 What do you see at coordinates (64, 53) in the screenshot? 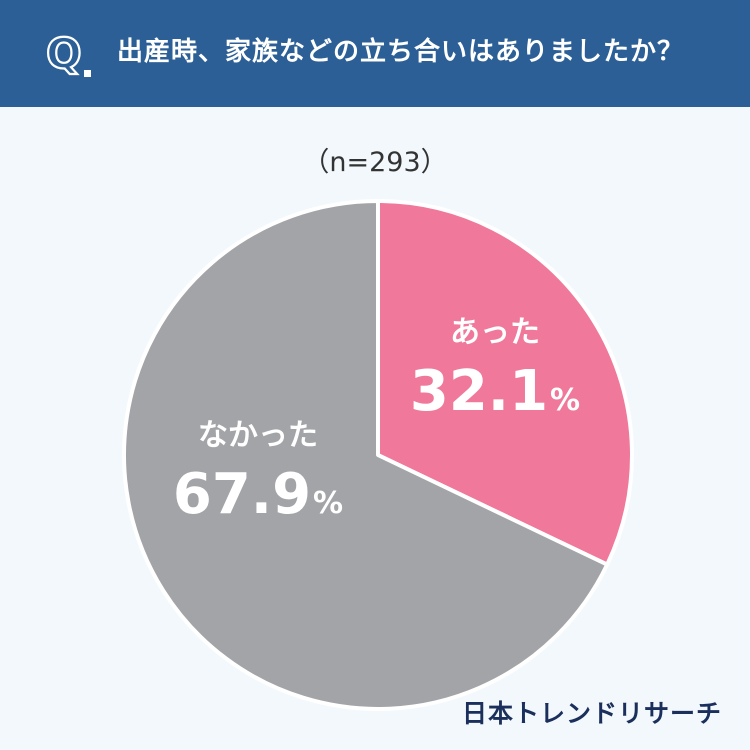
I see `q-letter: Q` at bounding box center [64, 53].